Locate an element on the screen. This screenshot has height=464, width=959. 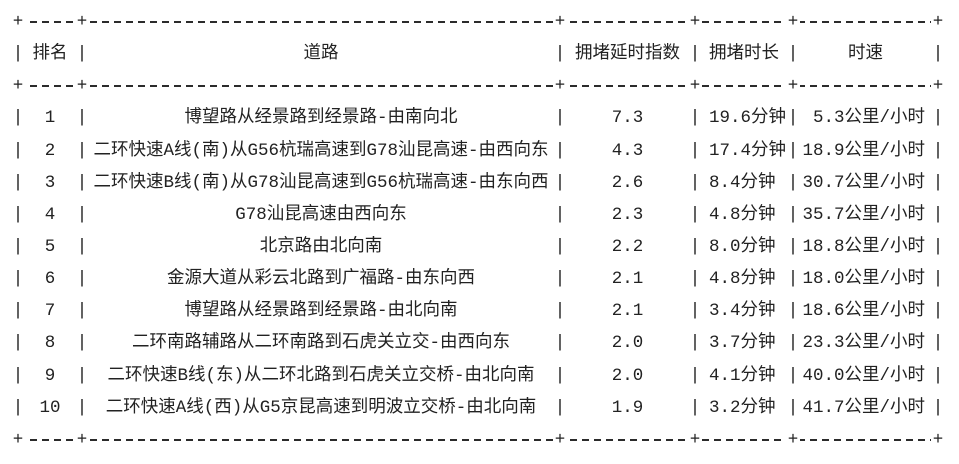
speed-cell: 5.3公里/小时 is located at coordinates (868, 118).